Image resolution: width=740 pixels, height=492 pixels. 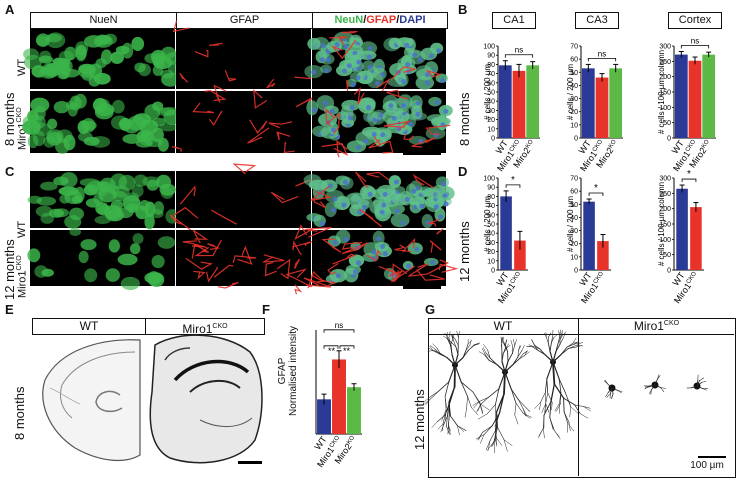 I want to click on scale-bar-c, so click(x=422, y=287).